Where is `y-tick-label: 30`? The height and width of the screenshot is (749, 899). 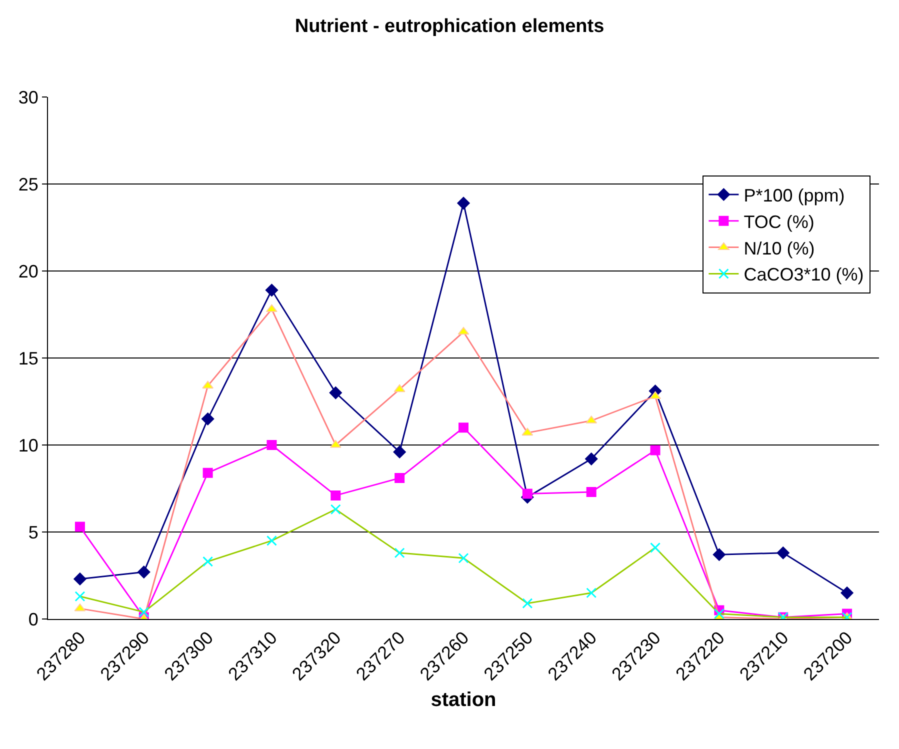
y-tick-label: 30 is located at coordinates (28, 97).